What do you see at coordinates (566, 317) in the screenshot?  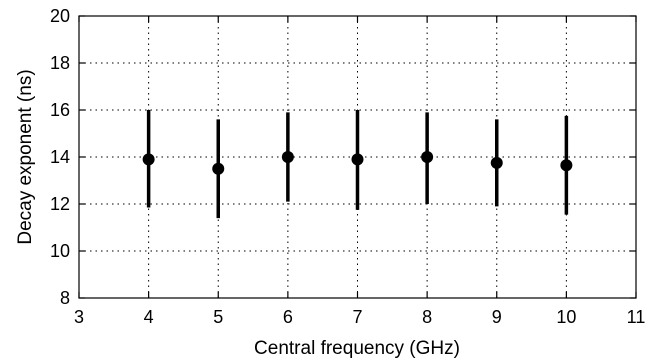 I see `x-tick-label: 10` at bounding box center [566, 317].